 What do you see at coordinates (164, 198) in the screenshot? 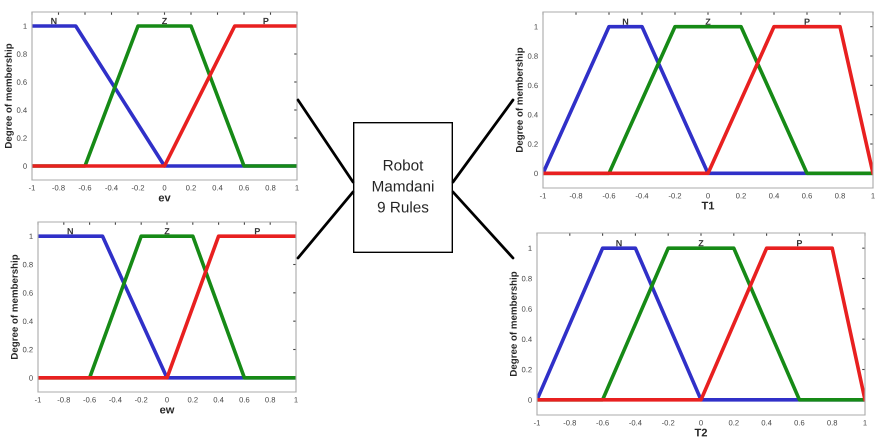
I see `x-axis-title: ev` at bounding box center [164, 198].